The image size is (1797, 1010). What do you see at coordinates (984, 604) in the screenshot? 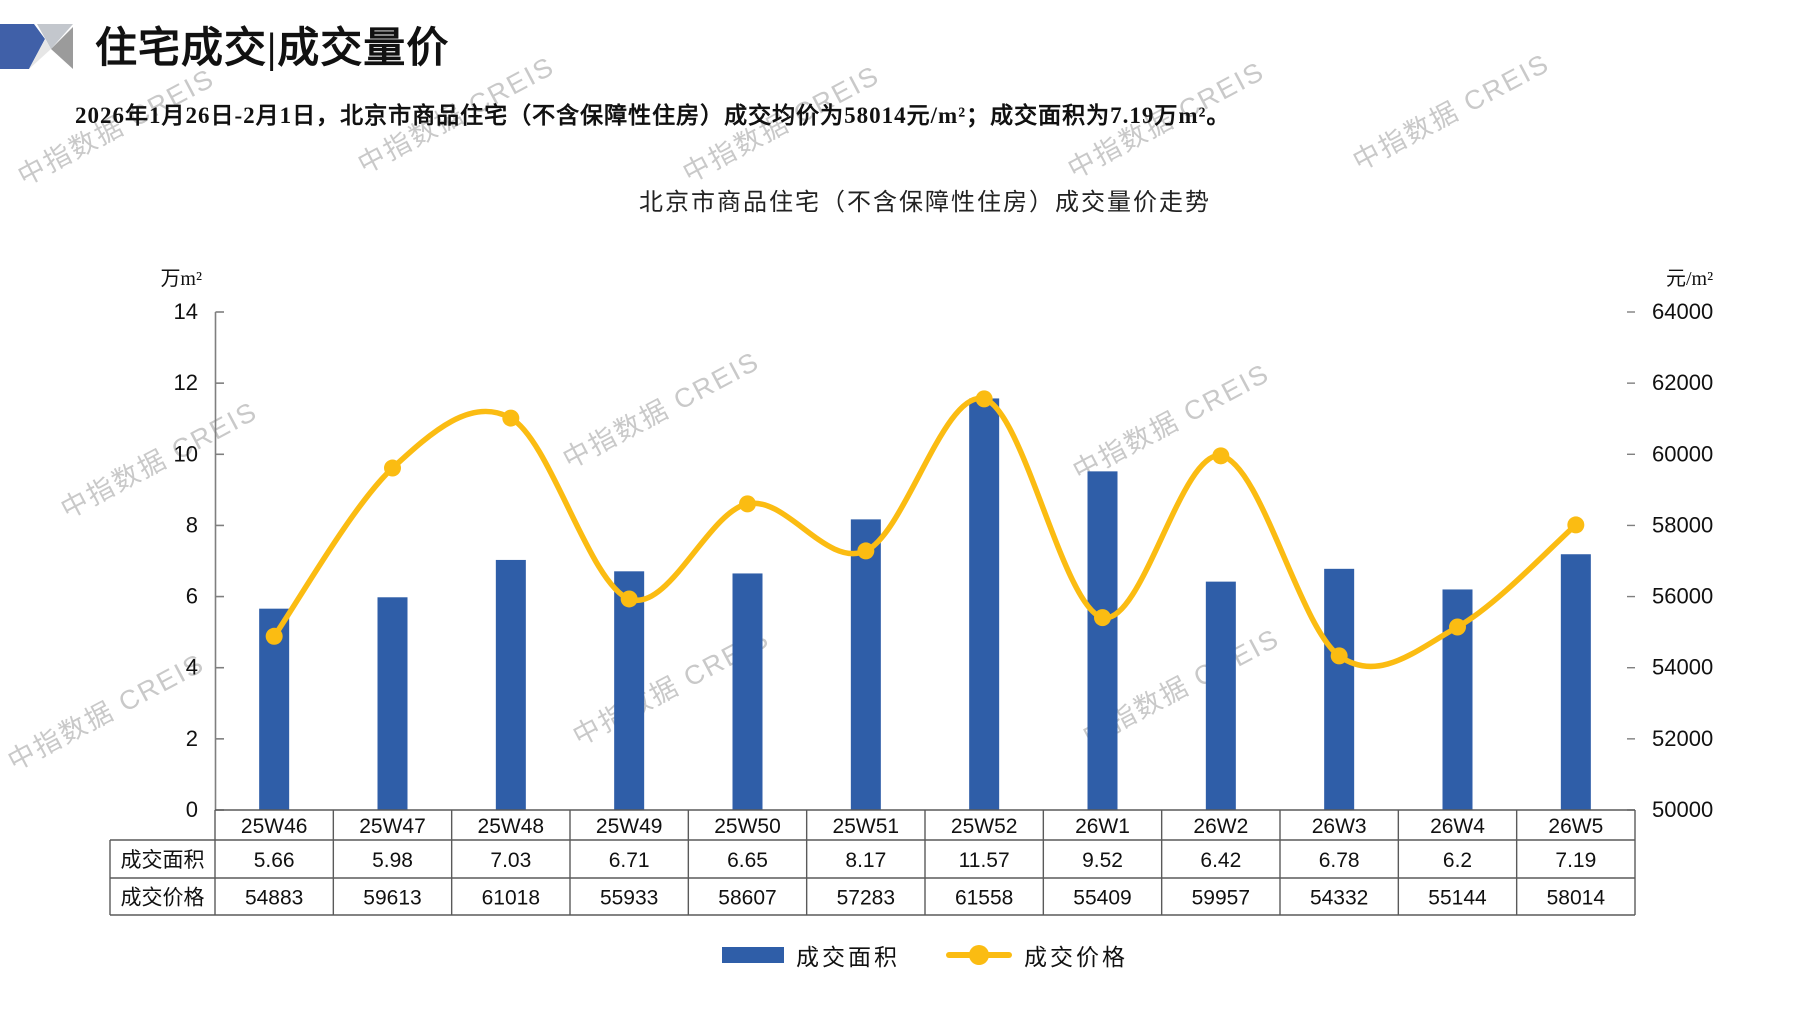
I see `bar-25W52` at bounding box center [984, 604].